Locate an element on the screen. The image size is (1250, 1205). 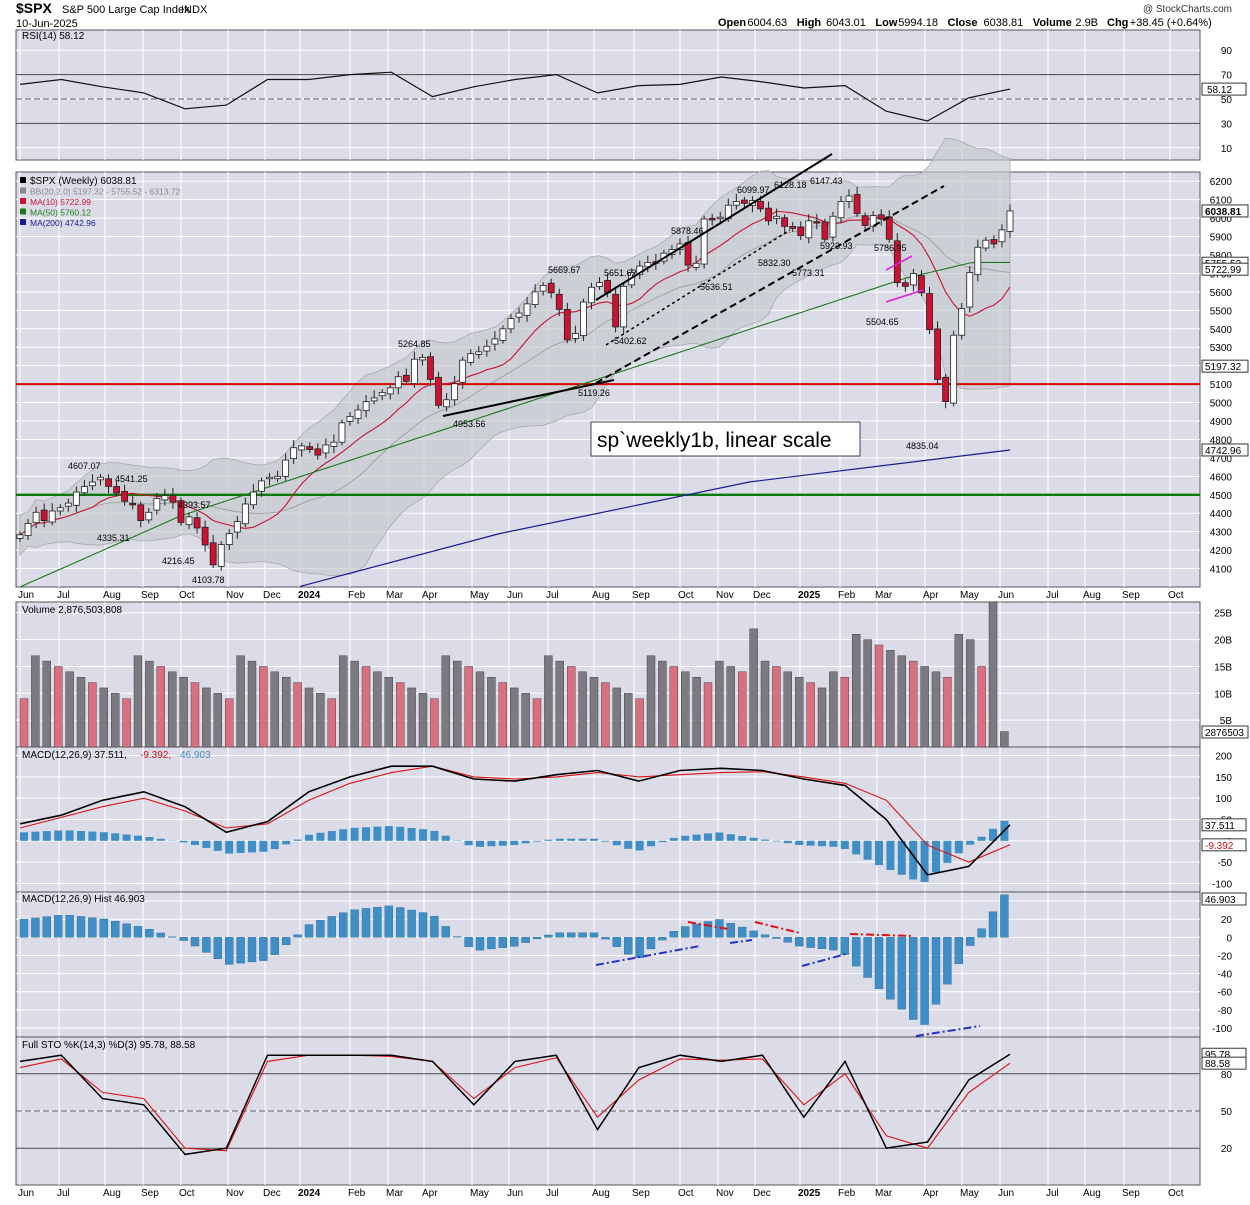
rsi-y-tick: 10 is located at coordinates (1227, 149).